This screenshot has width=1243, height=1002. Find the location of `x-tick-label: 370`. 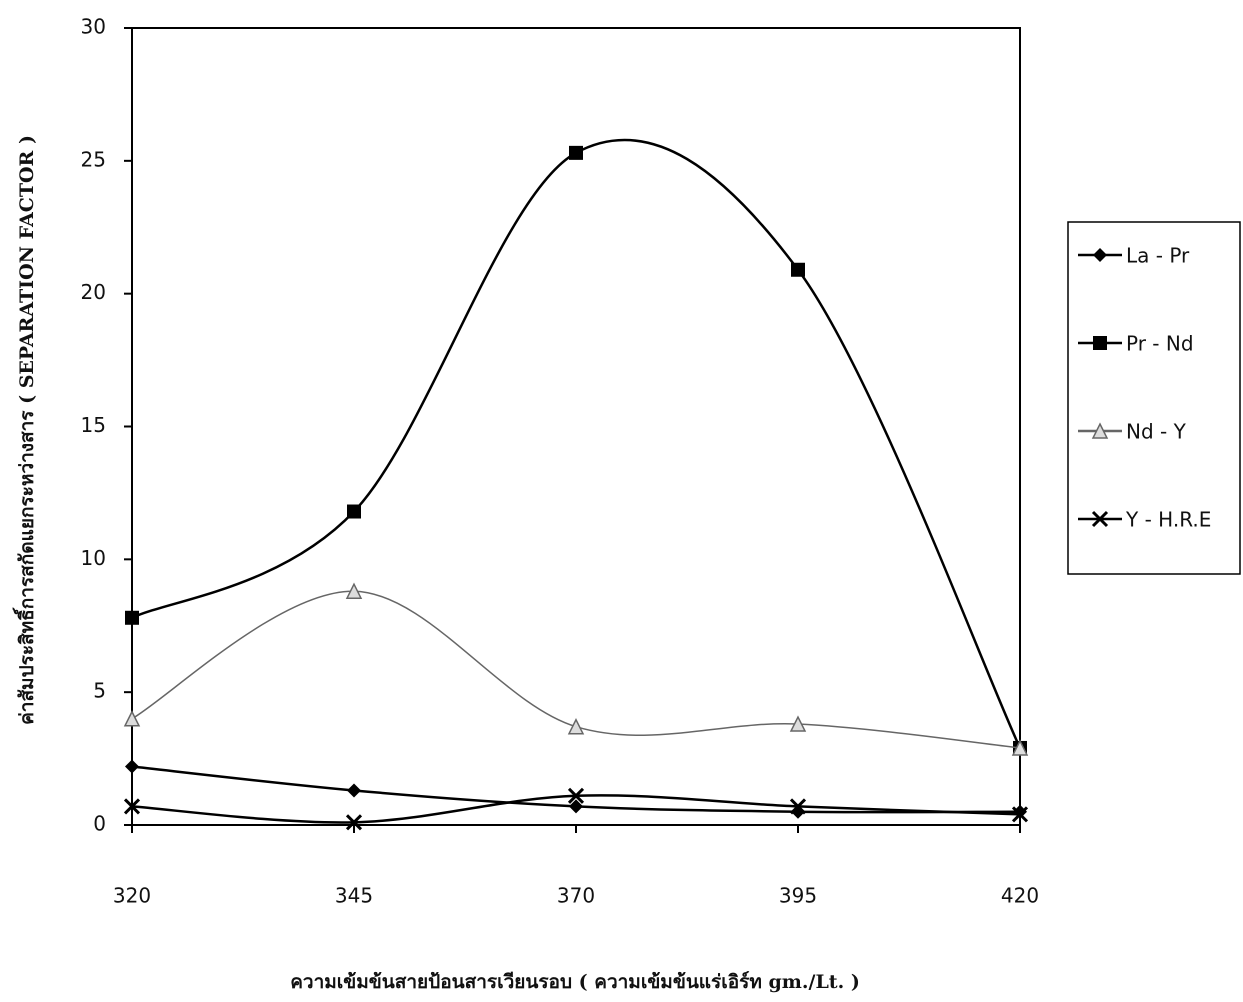

x-tick-label: 370 is located at coordinates (576, 896).